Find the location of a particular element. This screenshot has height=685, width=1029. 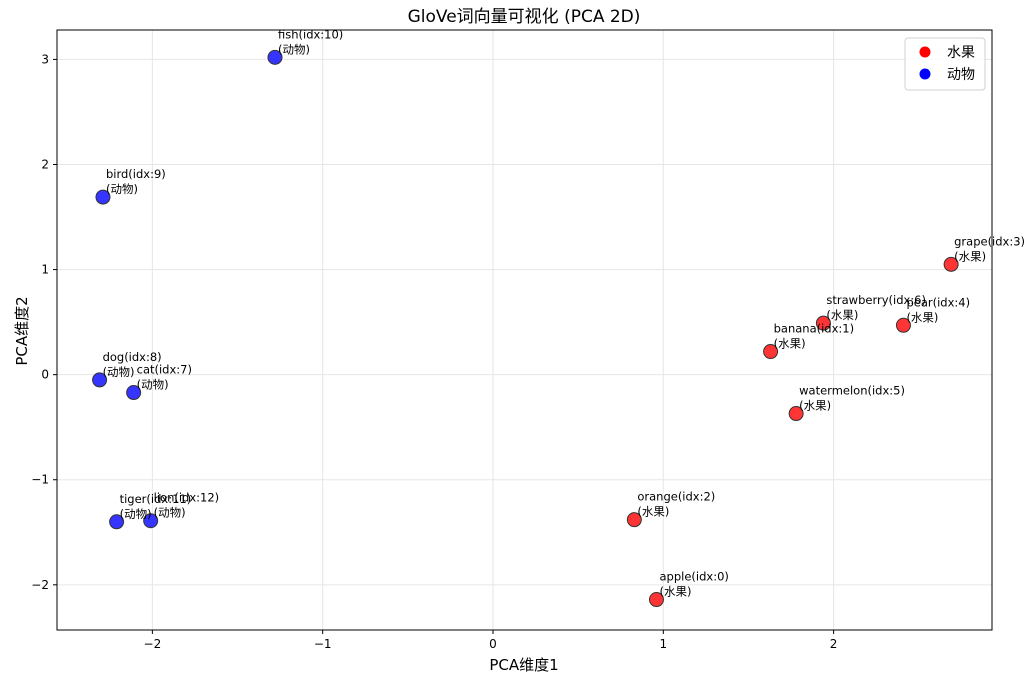

x-tick-label: −2 is located at coordinates (153, 644).